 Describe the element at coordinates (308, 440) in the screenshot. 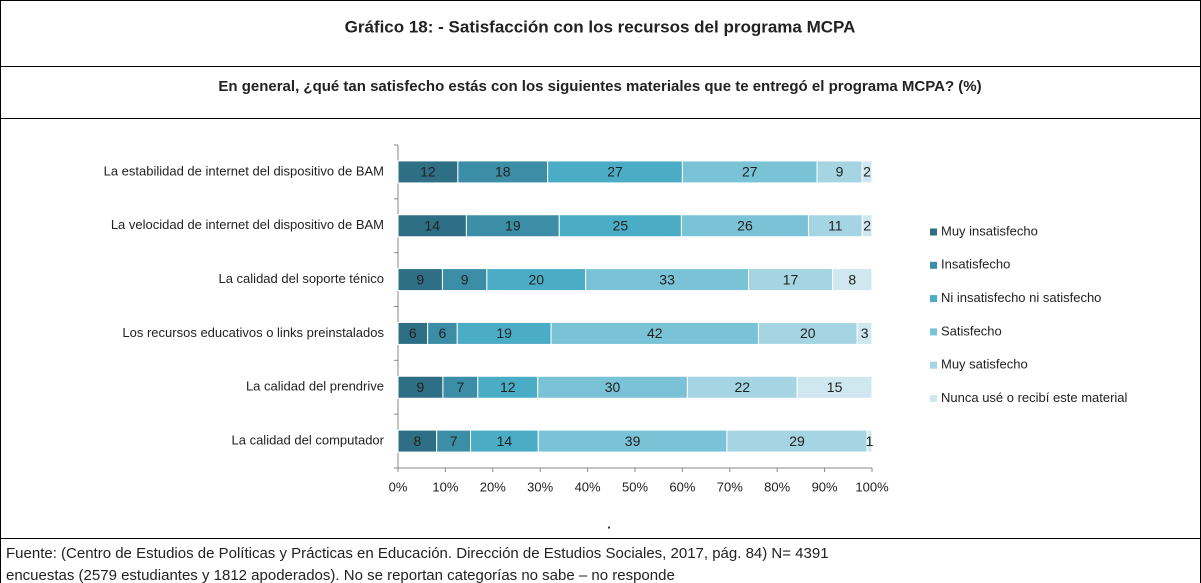

I see `y-tick-label: La calidad del computador` at that location.